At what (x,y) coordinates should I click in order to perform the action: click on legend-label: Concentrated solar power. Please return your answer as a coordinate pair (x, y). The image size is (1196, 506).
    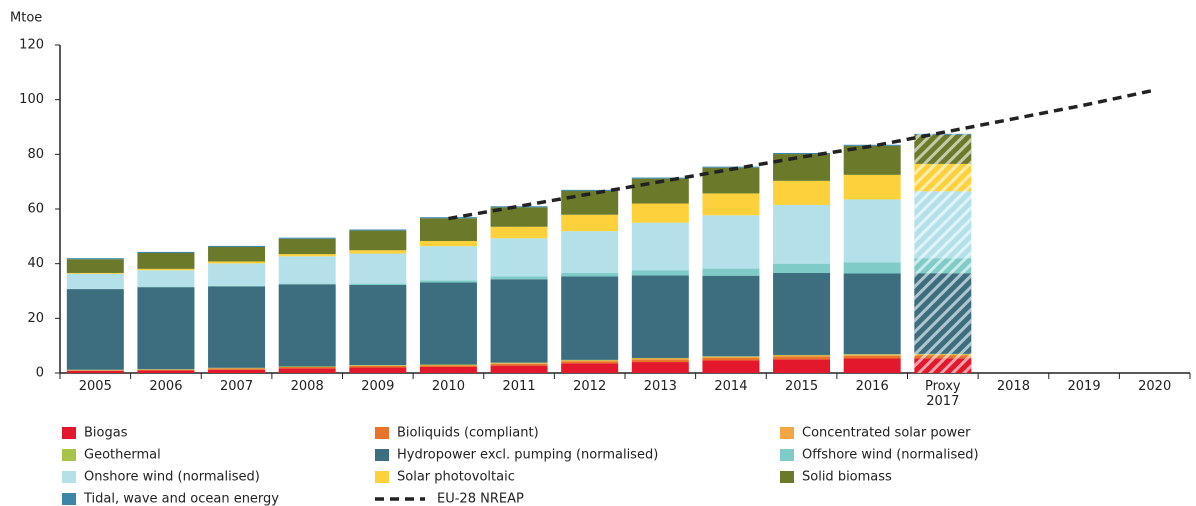
    Looking at the image, I should click on (886, 433).